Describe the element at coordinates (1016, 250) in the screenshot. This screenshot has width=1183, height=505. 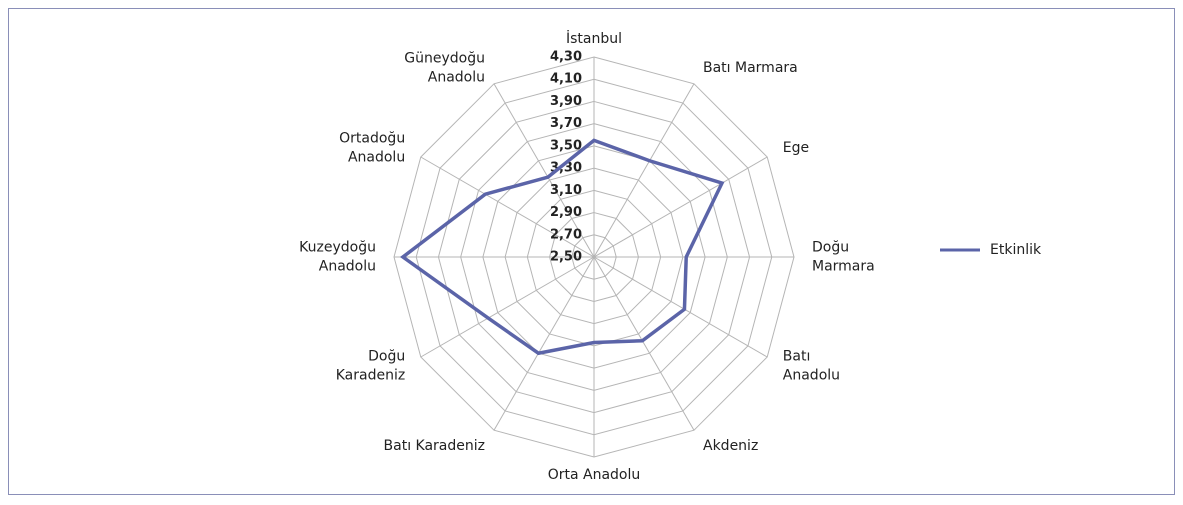
I see `legend-label: Etkinlik` at that location.